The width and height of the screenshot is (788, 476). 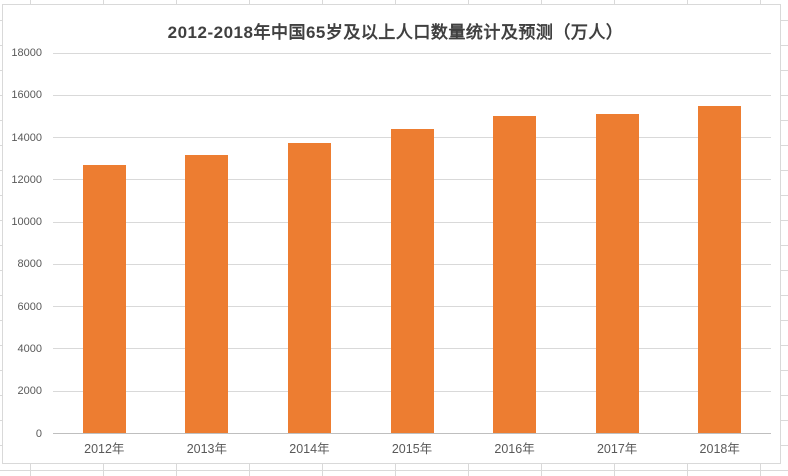 I want to click on y-tick-label: 18000, so click(x=26, y=53).